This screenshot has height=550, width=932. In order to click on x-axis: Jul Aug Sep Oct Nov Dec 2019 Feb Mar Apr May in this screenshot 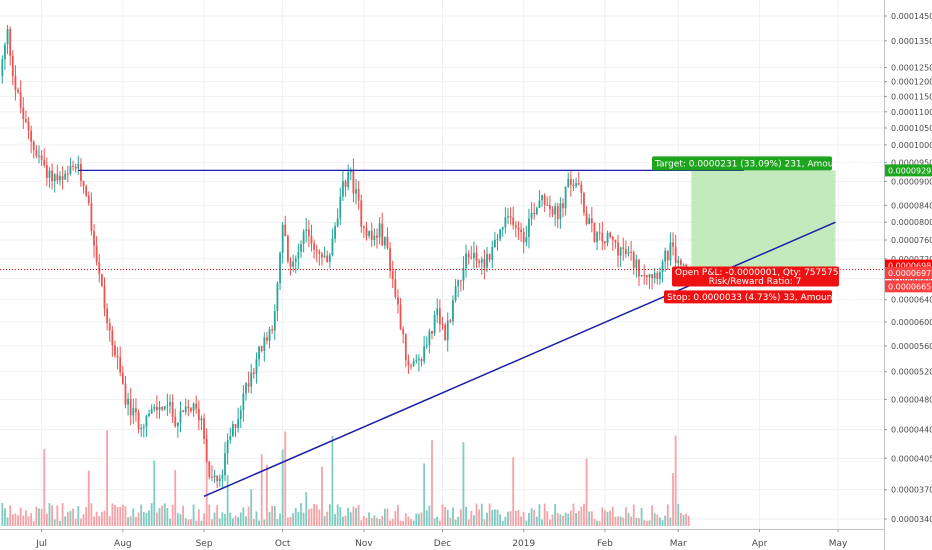, I will do `click(441, 539)`.